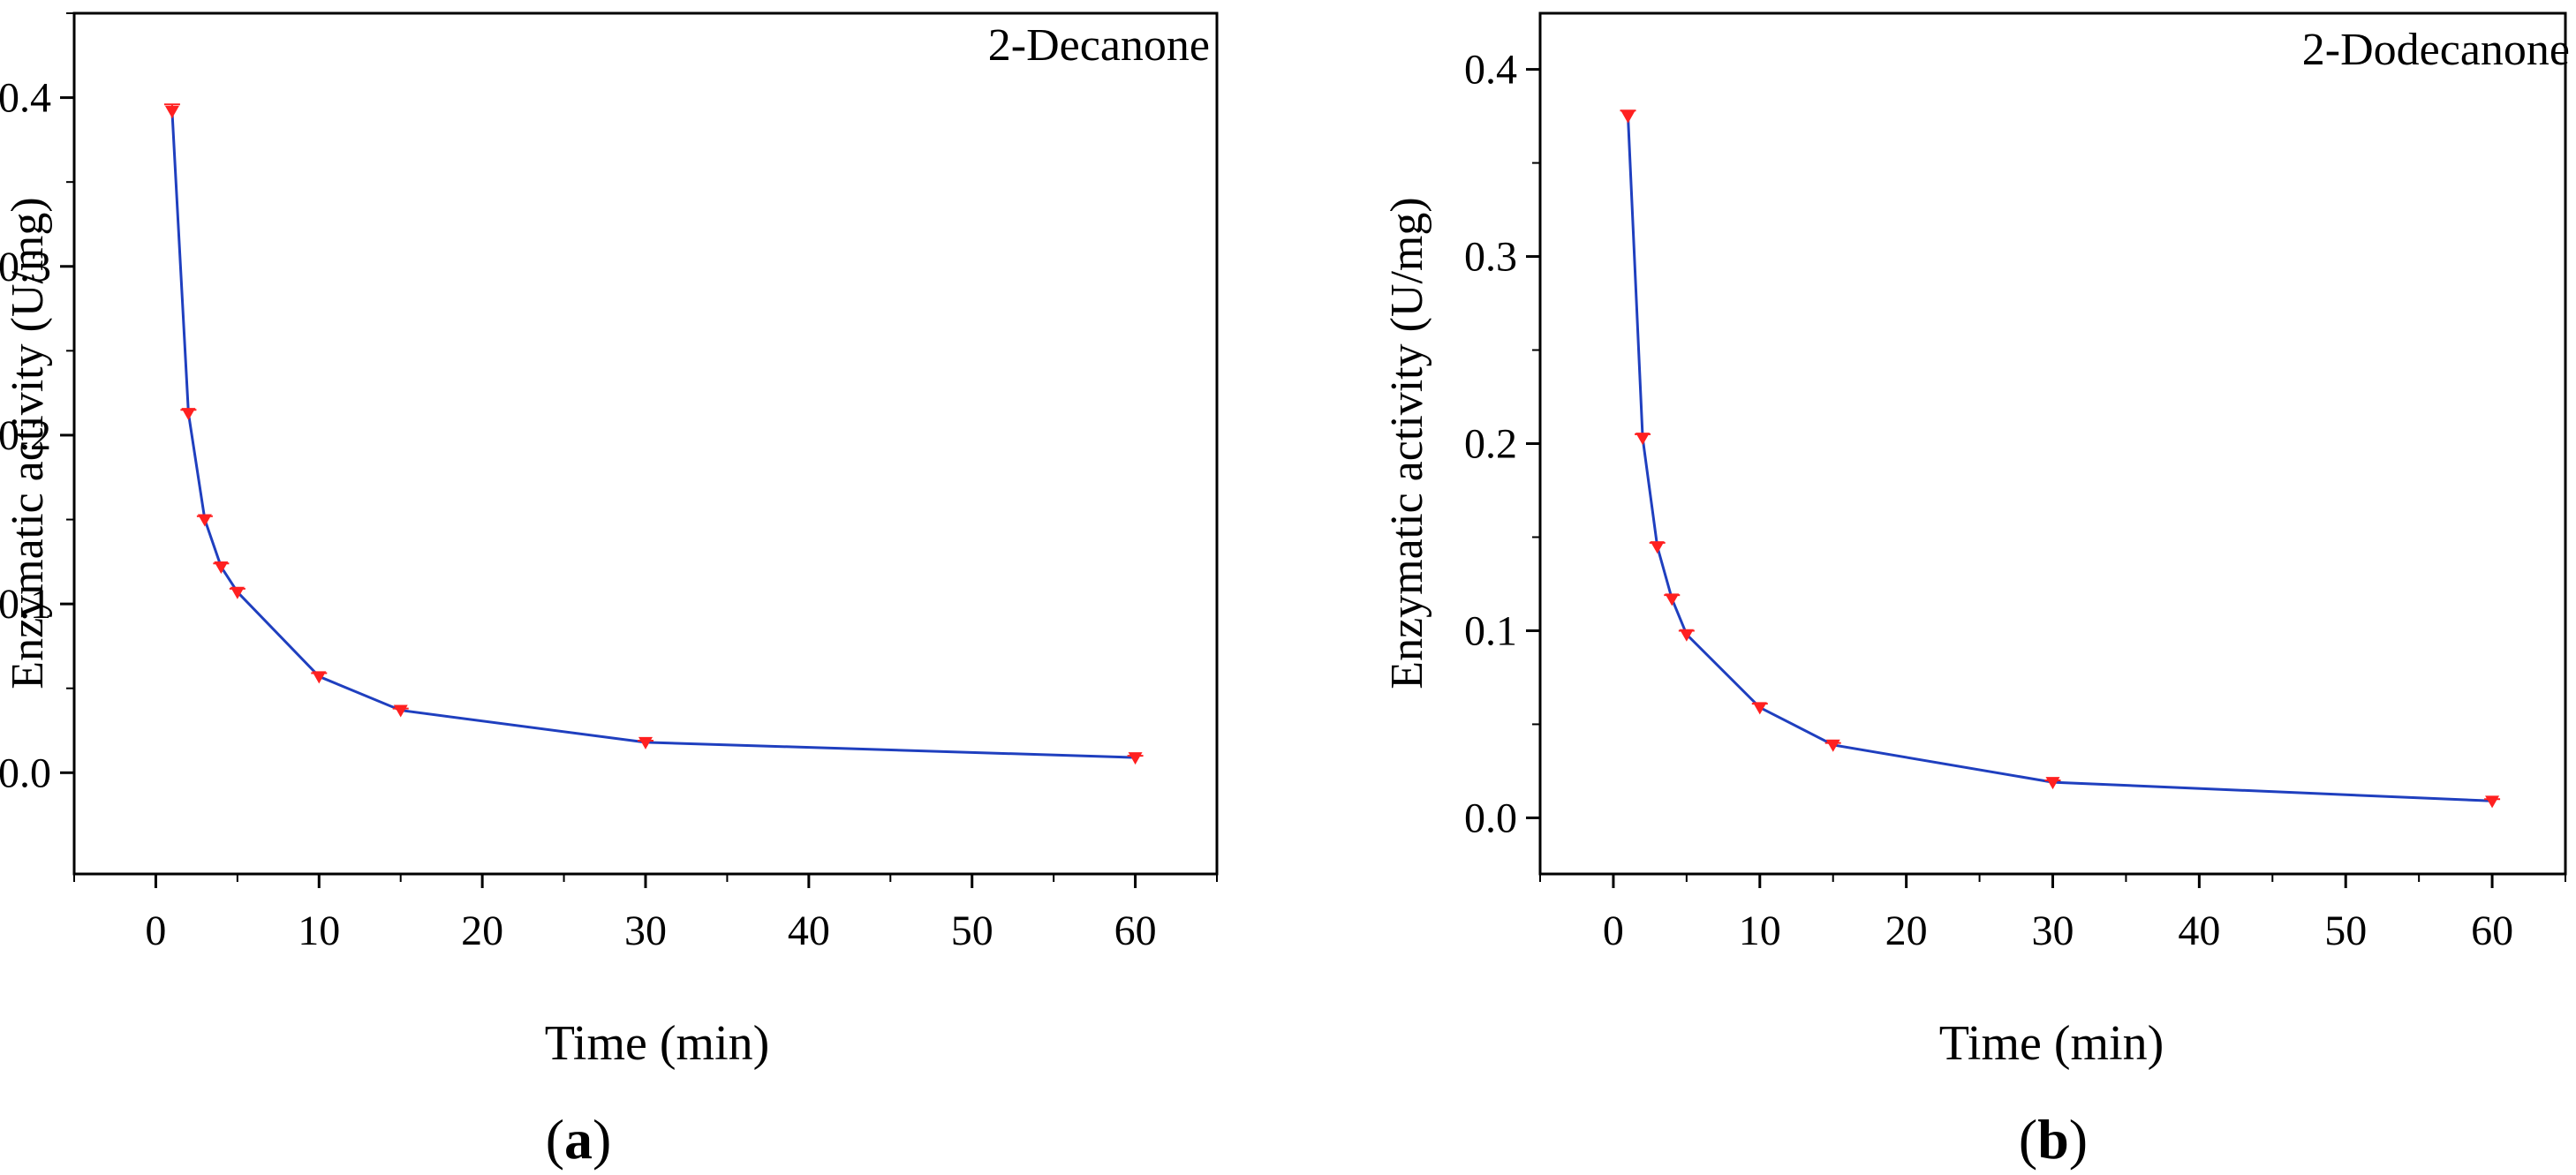 The height and width of the screenshot is (1175, 2576). I want to click on panel-label: (a), so click(579, 1139).